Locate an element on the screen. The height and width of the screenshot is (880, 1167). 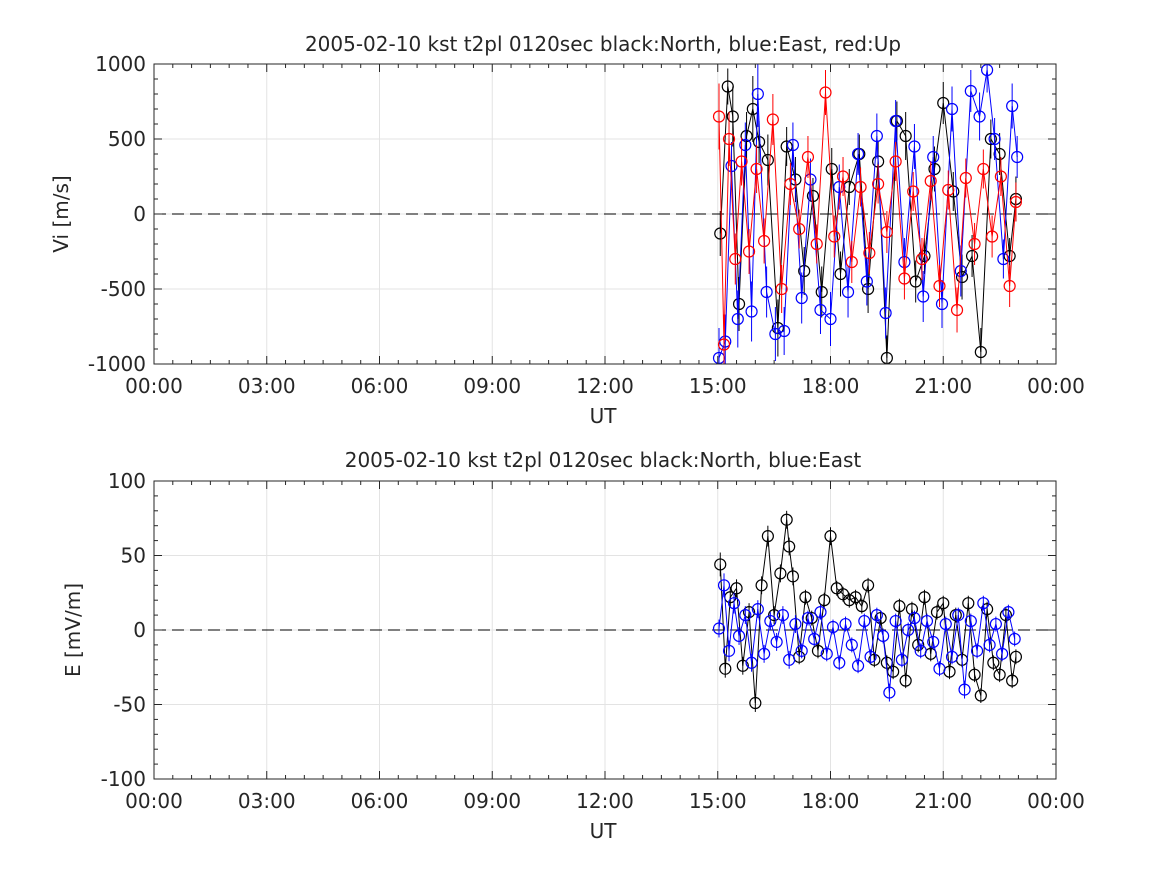
velocity-x-tick-label: 00:00 is located at coordinates (154, 386).